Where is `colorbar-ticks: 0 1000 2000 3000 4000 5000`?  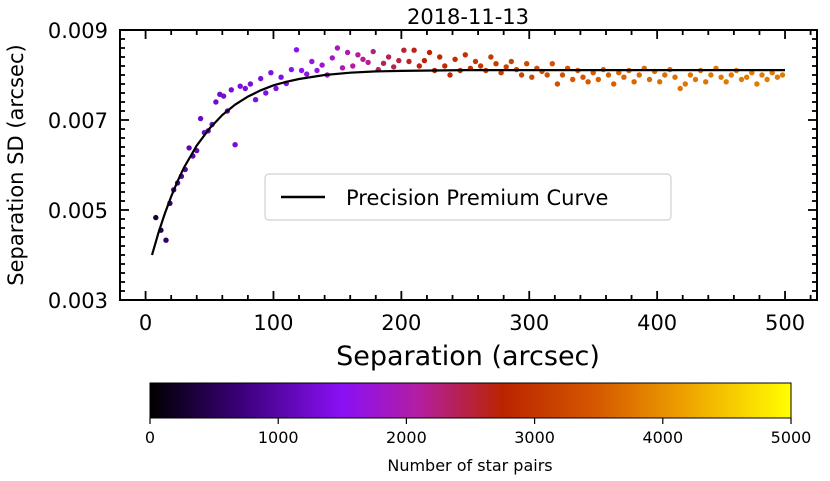 colorbar-ticks: 0 1000 2000 3000 4000 5000 is located at coordinates (478, 432).